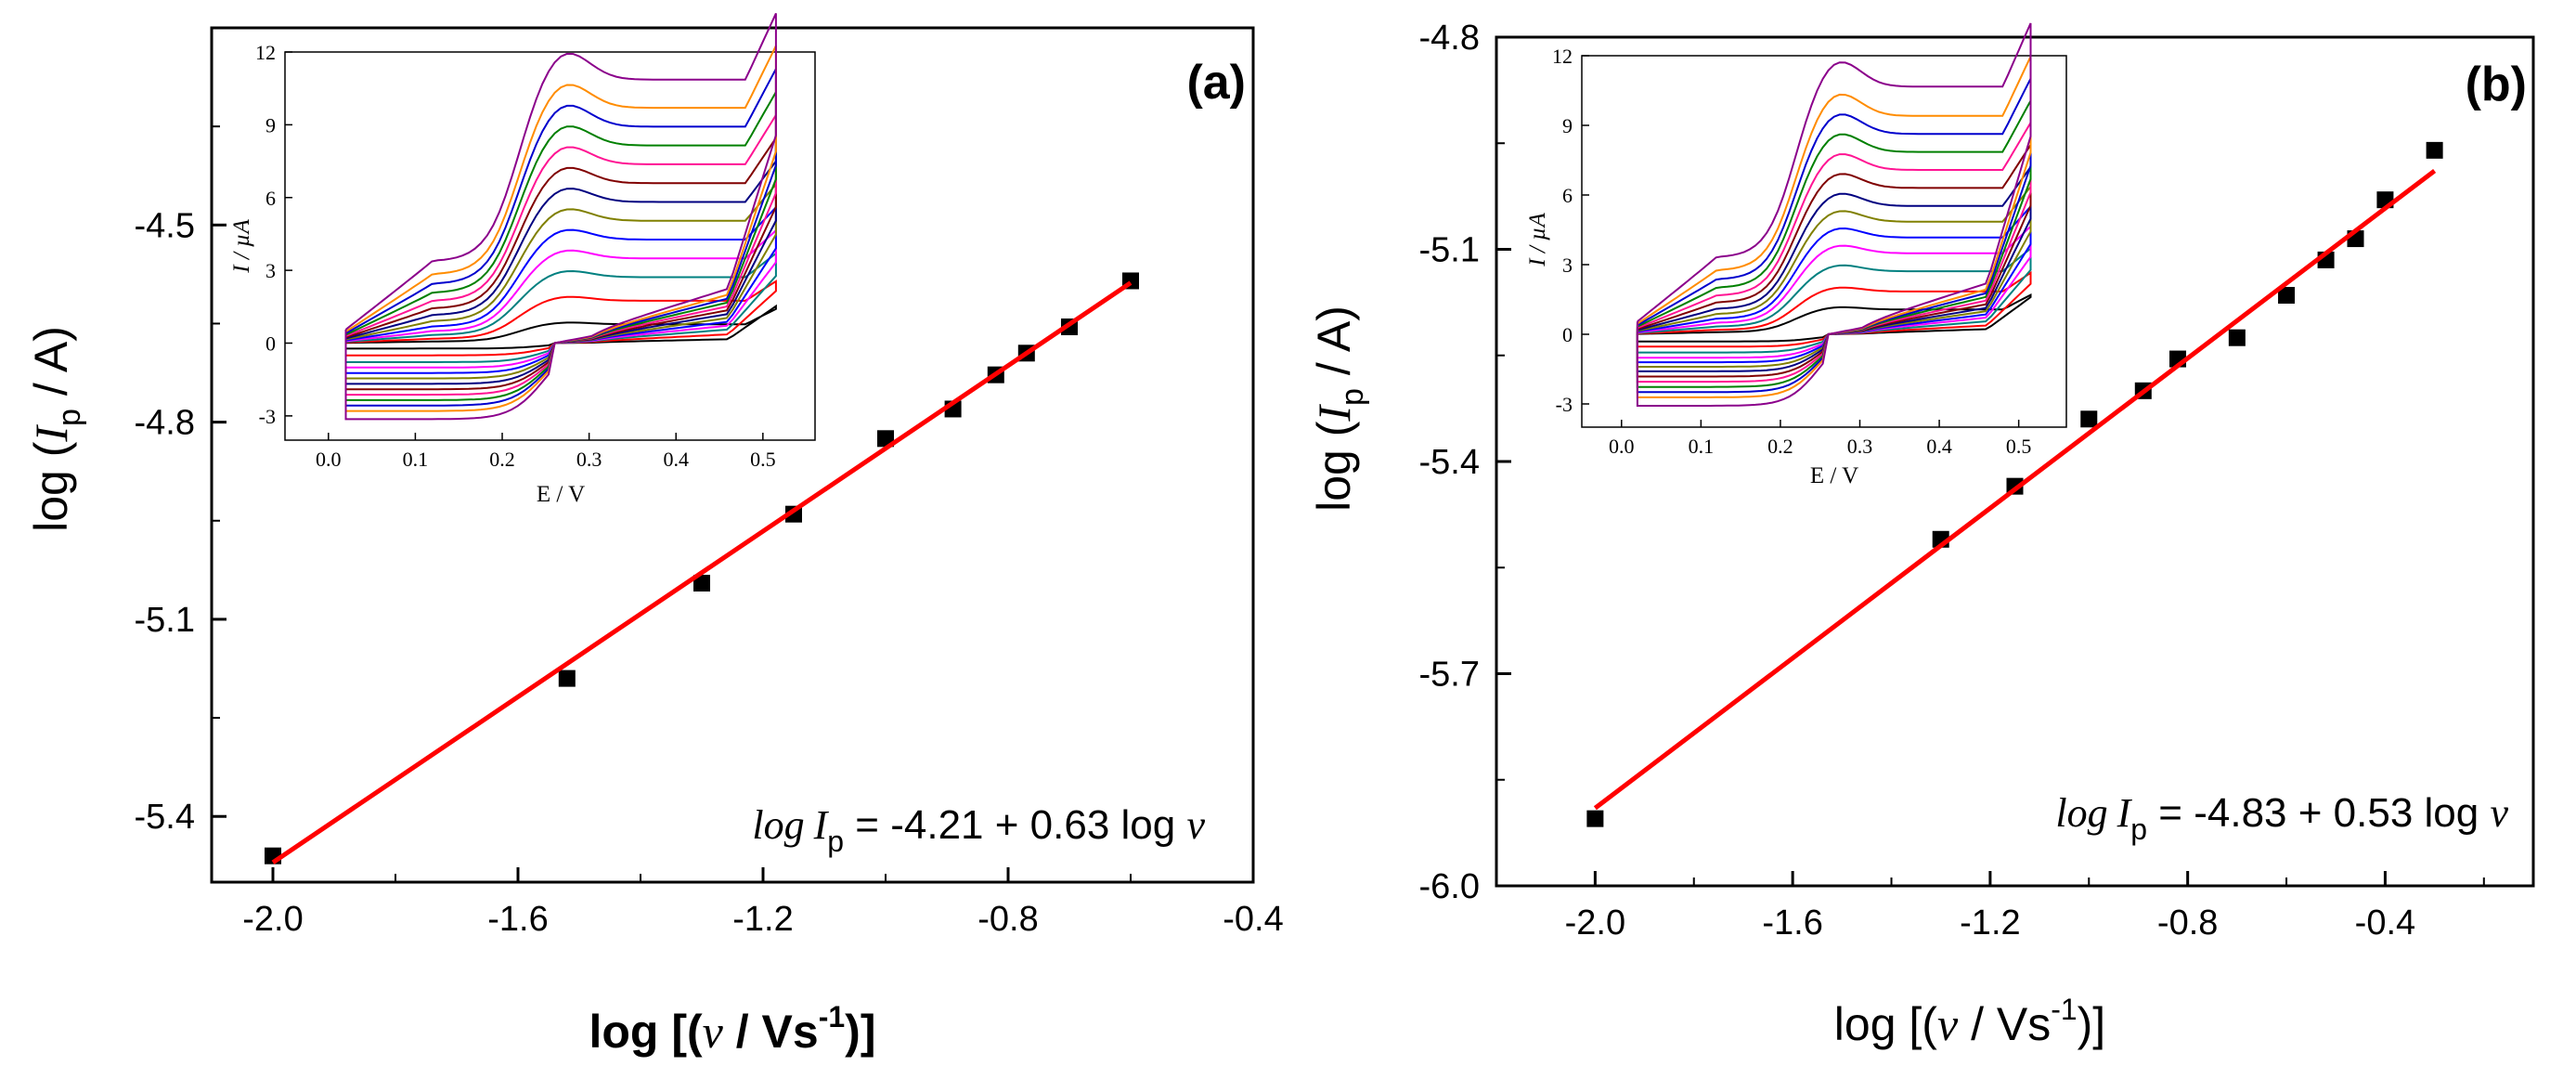 The width and height of the screenshot is (2576, 1066). Describe the element at coordinates (1567, 334) in the screenshot. I see `panel-b-inset-ytick-label: 0` at that location.